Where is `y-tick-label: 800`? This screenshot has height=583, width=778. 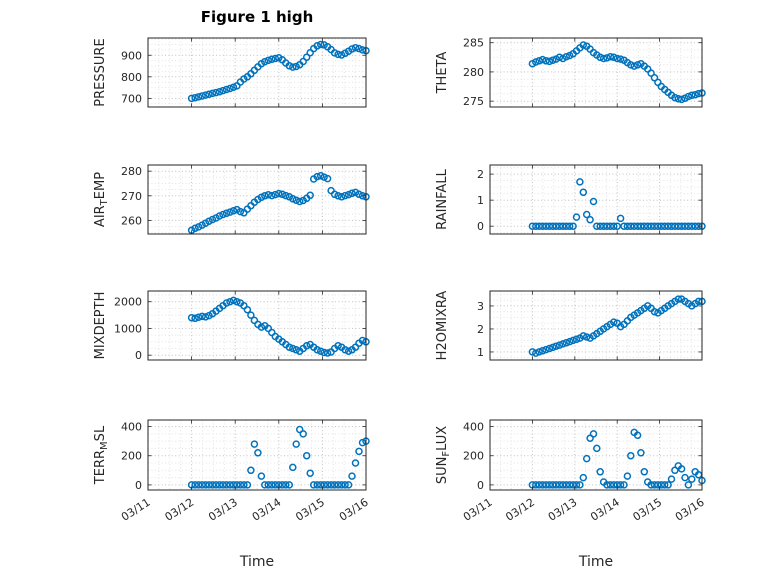
y-tick-label: 800 is located at coordinates (131, 77).